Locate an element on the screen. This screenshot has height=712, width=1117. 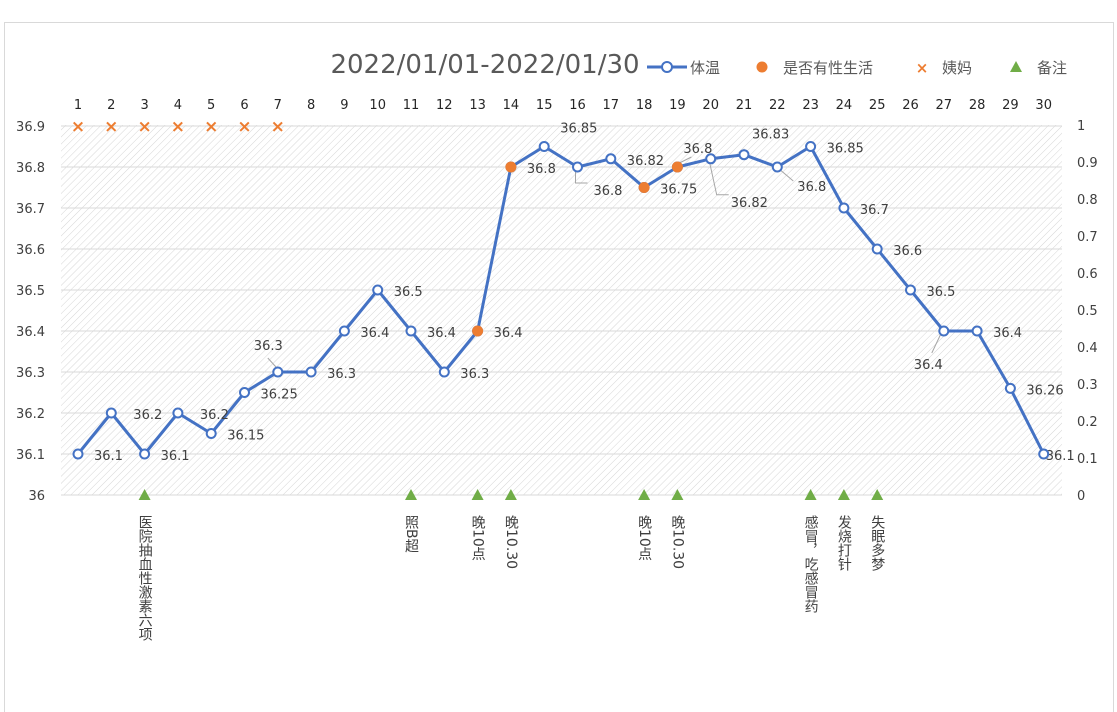
legend-temp-marker is located at coordinates (667, 67).